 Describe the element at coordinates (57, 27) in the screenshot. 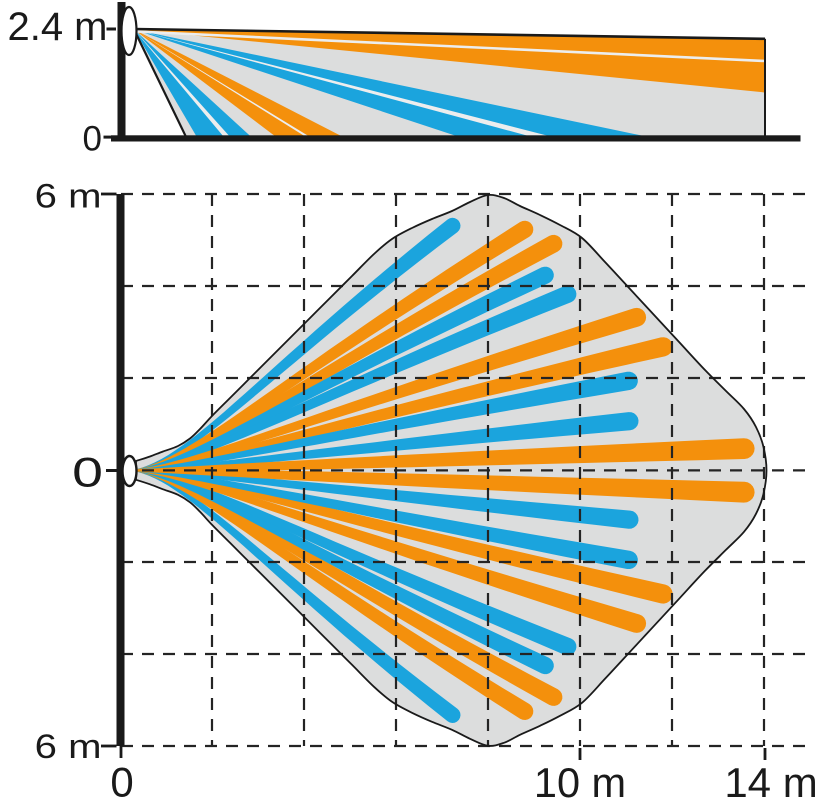

I see `svg-text: 2.4 m` at that location.